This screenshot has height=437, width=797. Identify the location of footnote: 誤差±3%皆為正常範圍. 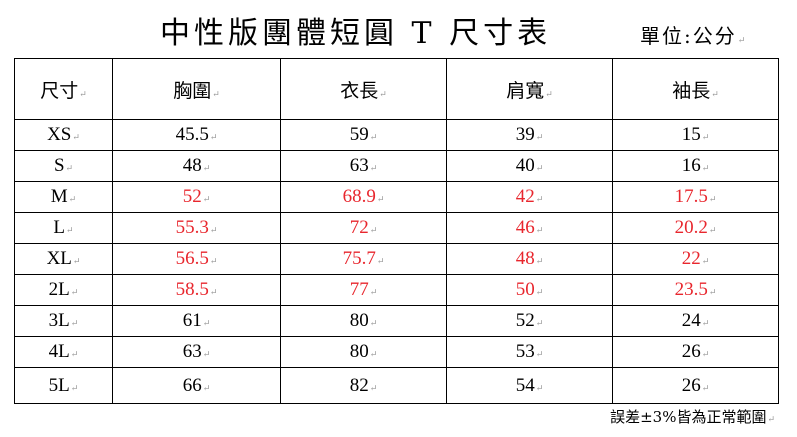
(692, 416).